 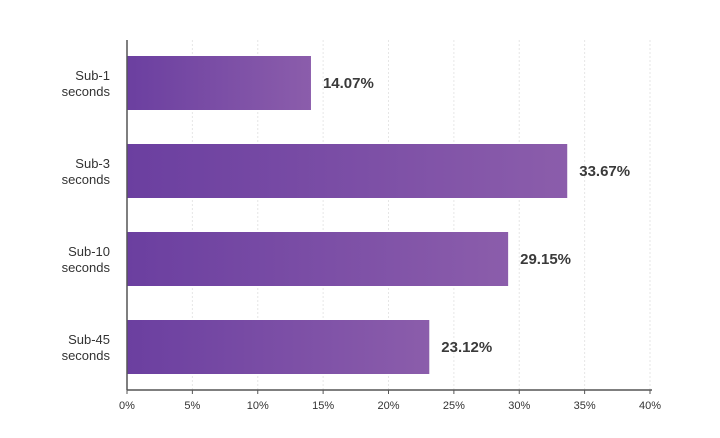 I want to click on x-tick-label: 5%, so click(x=192, y=406).